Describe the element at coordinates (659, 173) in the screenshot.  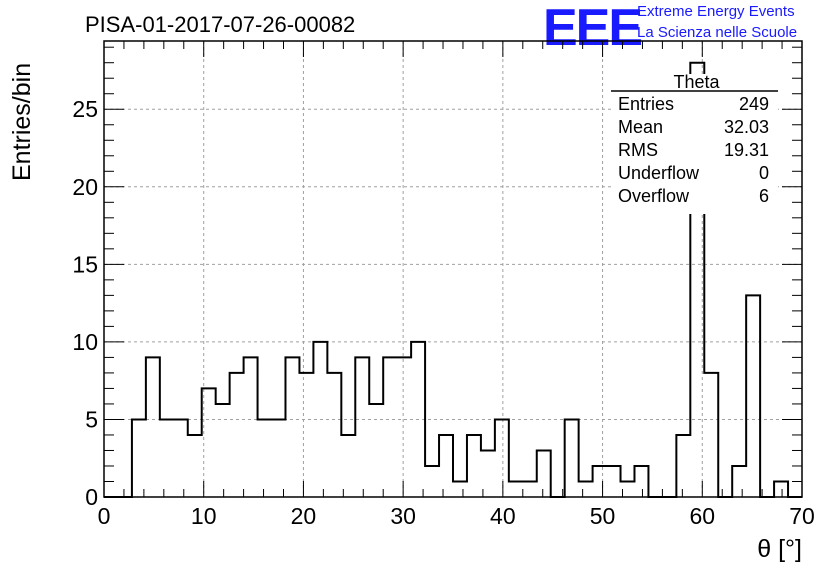
I see `stats-row-label: Underflow` at that location.